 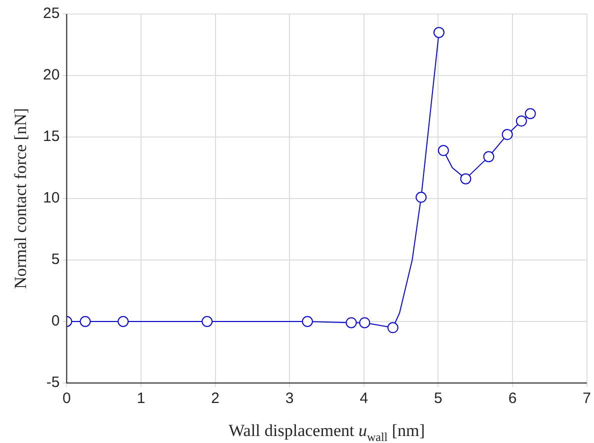 What do you see at coordinates (141, 399) in the screenshot?
I see `x-tick-label: 1` at bounding box center [141, 399].